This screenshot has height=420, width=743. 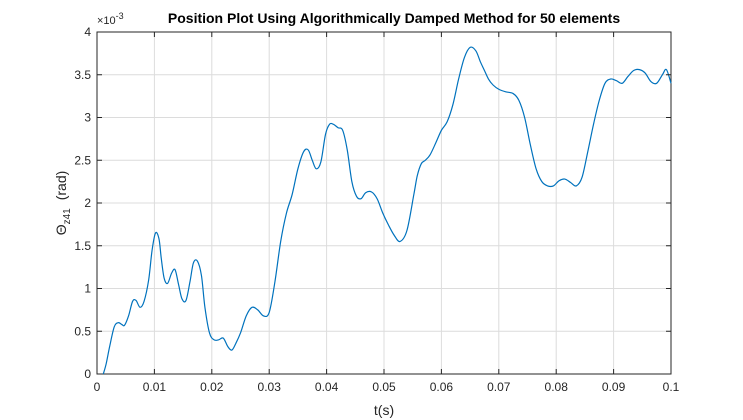 I want to click on y-tick-label: 3.5, so click(x=82, y=75).